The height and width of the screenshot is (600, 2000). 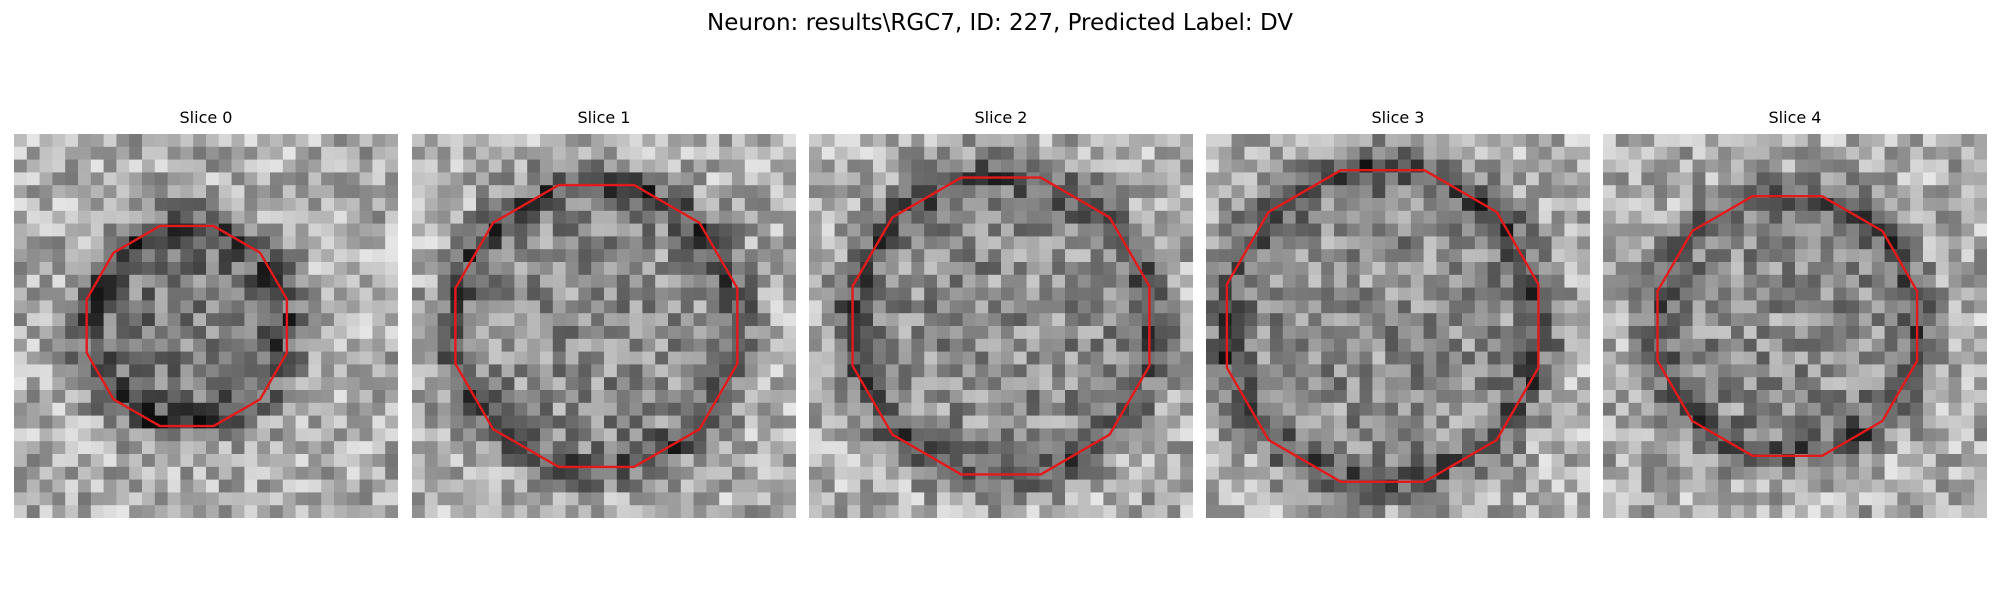 I want to click on slice-panel-4: Slice 4, so click(x=1795, y=313).